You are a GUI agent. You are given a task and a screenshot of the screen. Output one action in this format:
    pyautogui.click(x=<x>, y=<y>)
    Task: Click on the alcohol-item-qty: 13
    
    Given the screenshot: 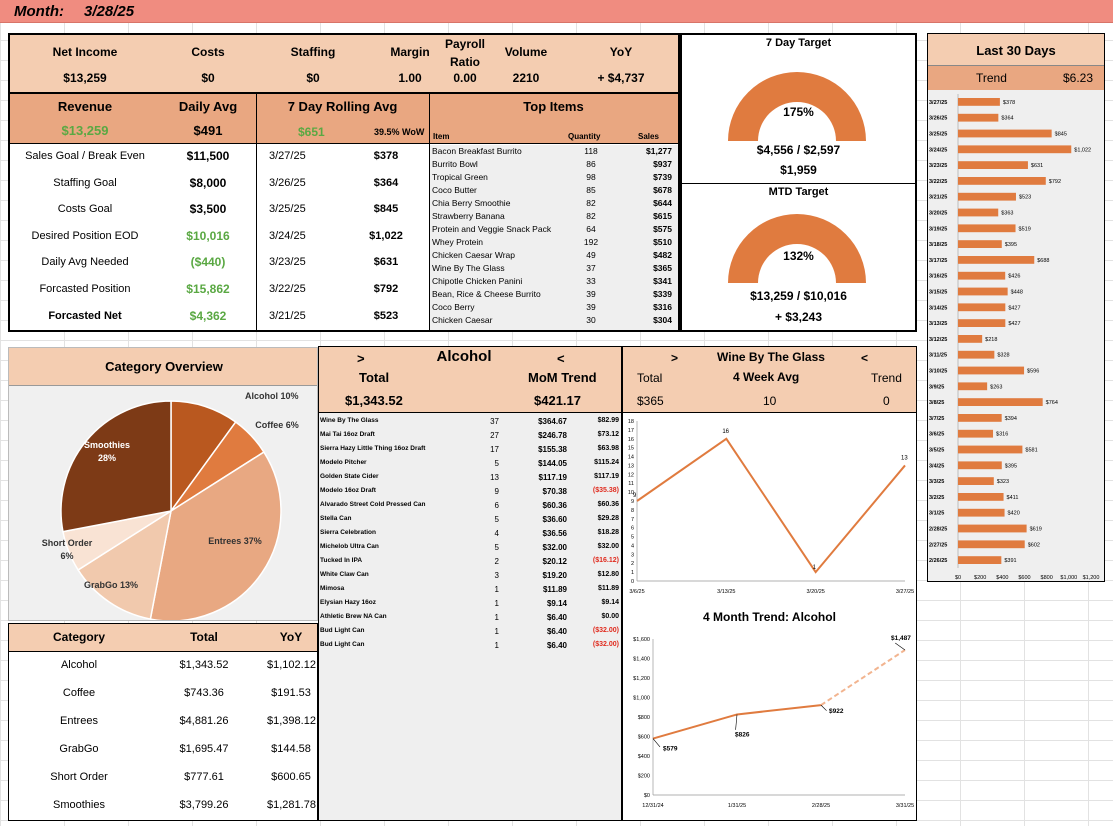 What is the action you would take?
    pyautogui.click(x=494, y=477)
    